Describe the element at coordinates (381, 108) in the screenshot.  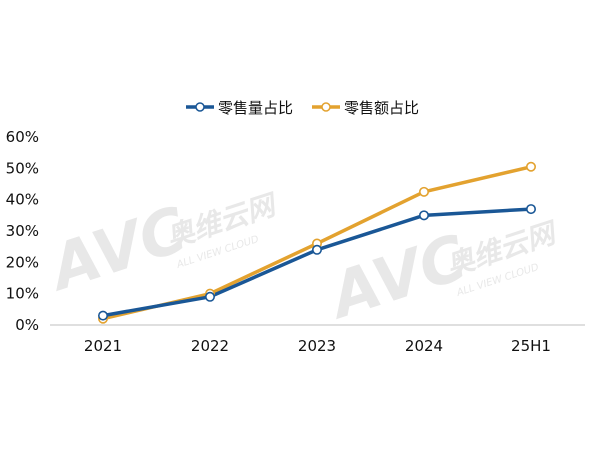
I see `legend-label: 零售额占比` at that location.